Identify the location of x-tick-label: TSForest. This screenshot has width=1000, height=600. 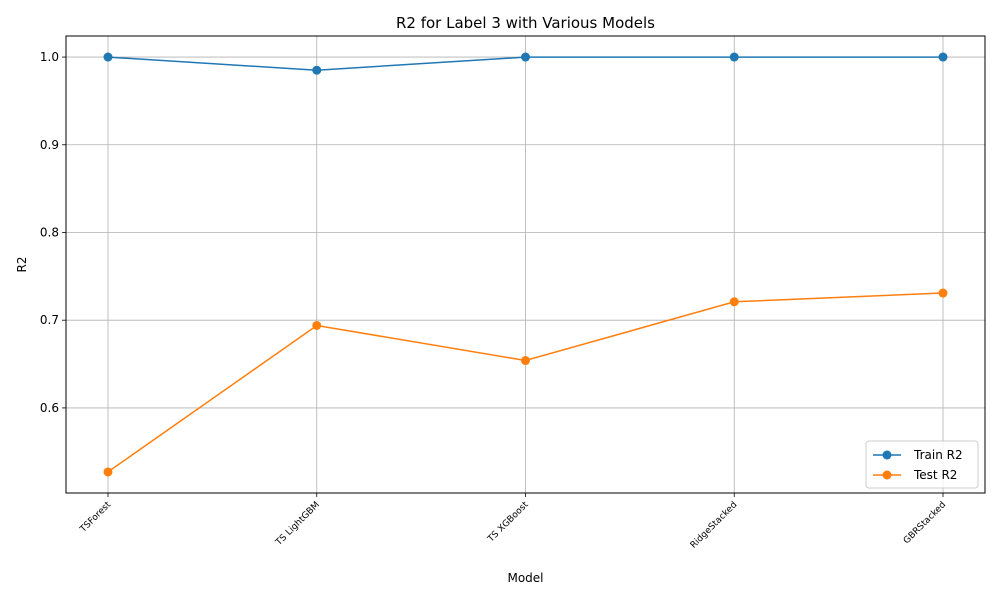
(96, 518).